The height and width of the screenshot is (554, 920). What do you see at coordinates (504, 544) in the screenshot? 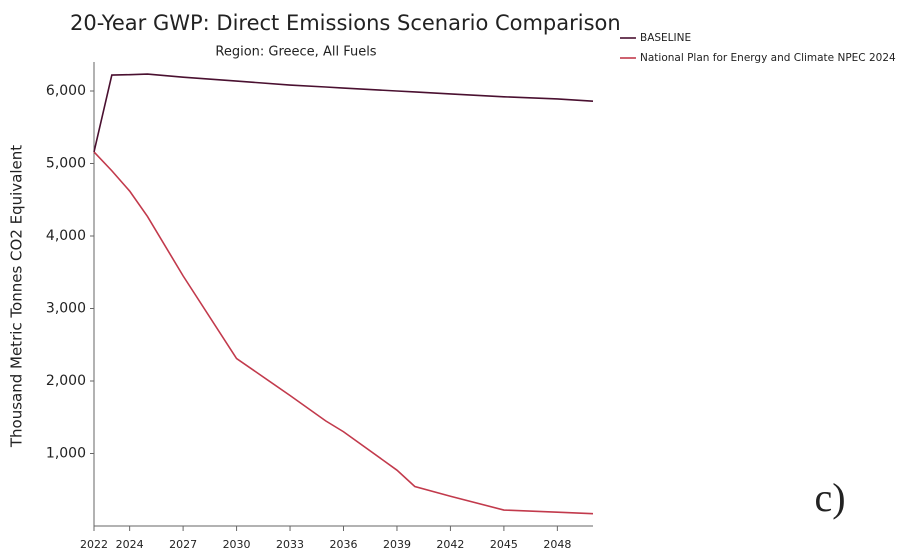
I see `x-tick-label: 2045` at bounding box center [504, 544].